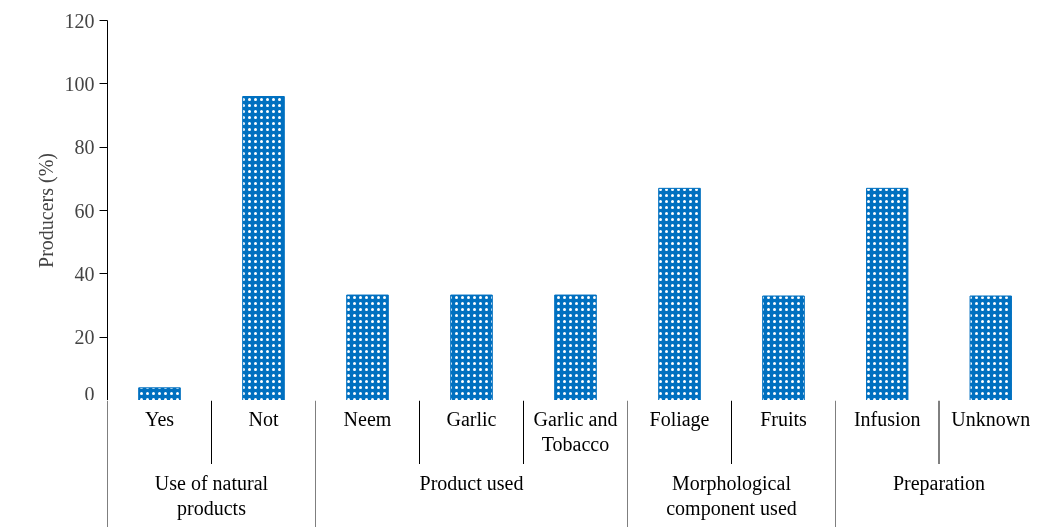 The height and width of the screenshot is (527, 1042). Describe the element at coordinates (89, 393) in the screenshot. I see `y-tick-label: 0` at that location.